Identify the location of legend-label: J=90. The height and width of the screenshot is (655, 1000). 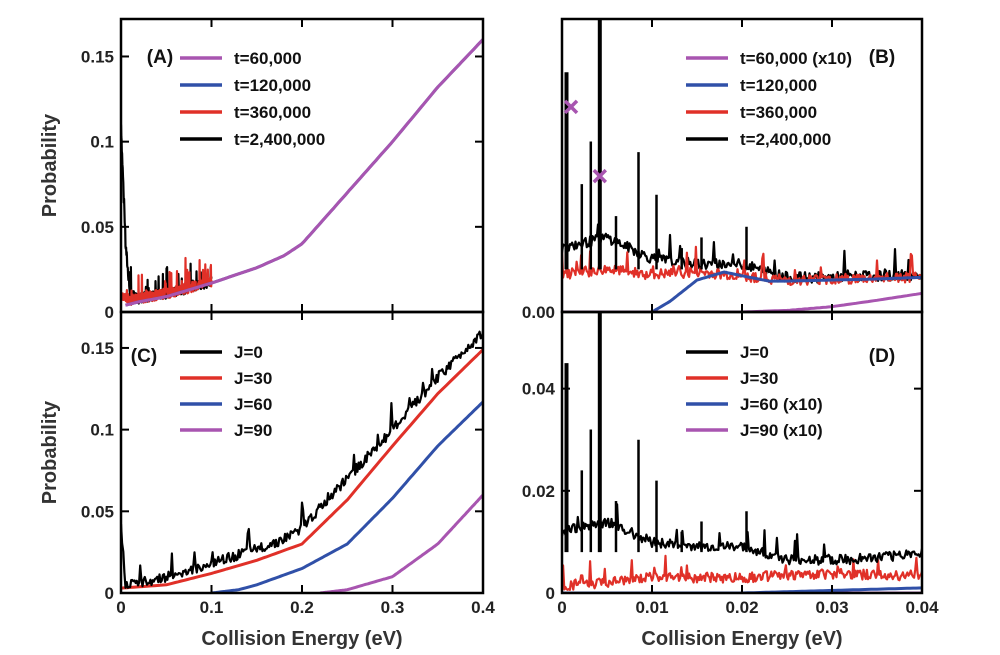
(253, 430).